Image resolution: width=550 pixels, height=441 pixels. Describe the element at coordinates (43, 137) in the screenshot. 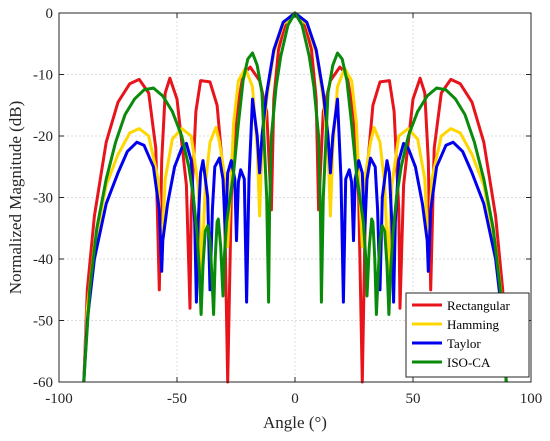

I see `y-tick-label: -20` at that location.